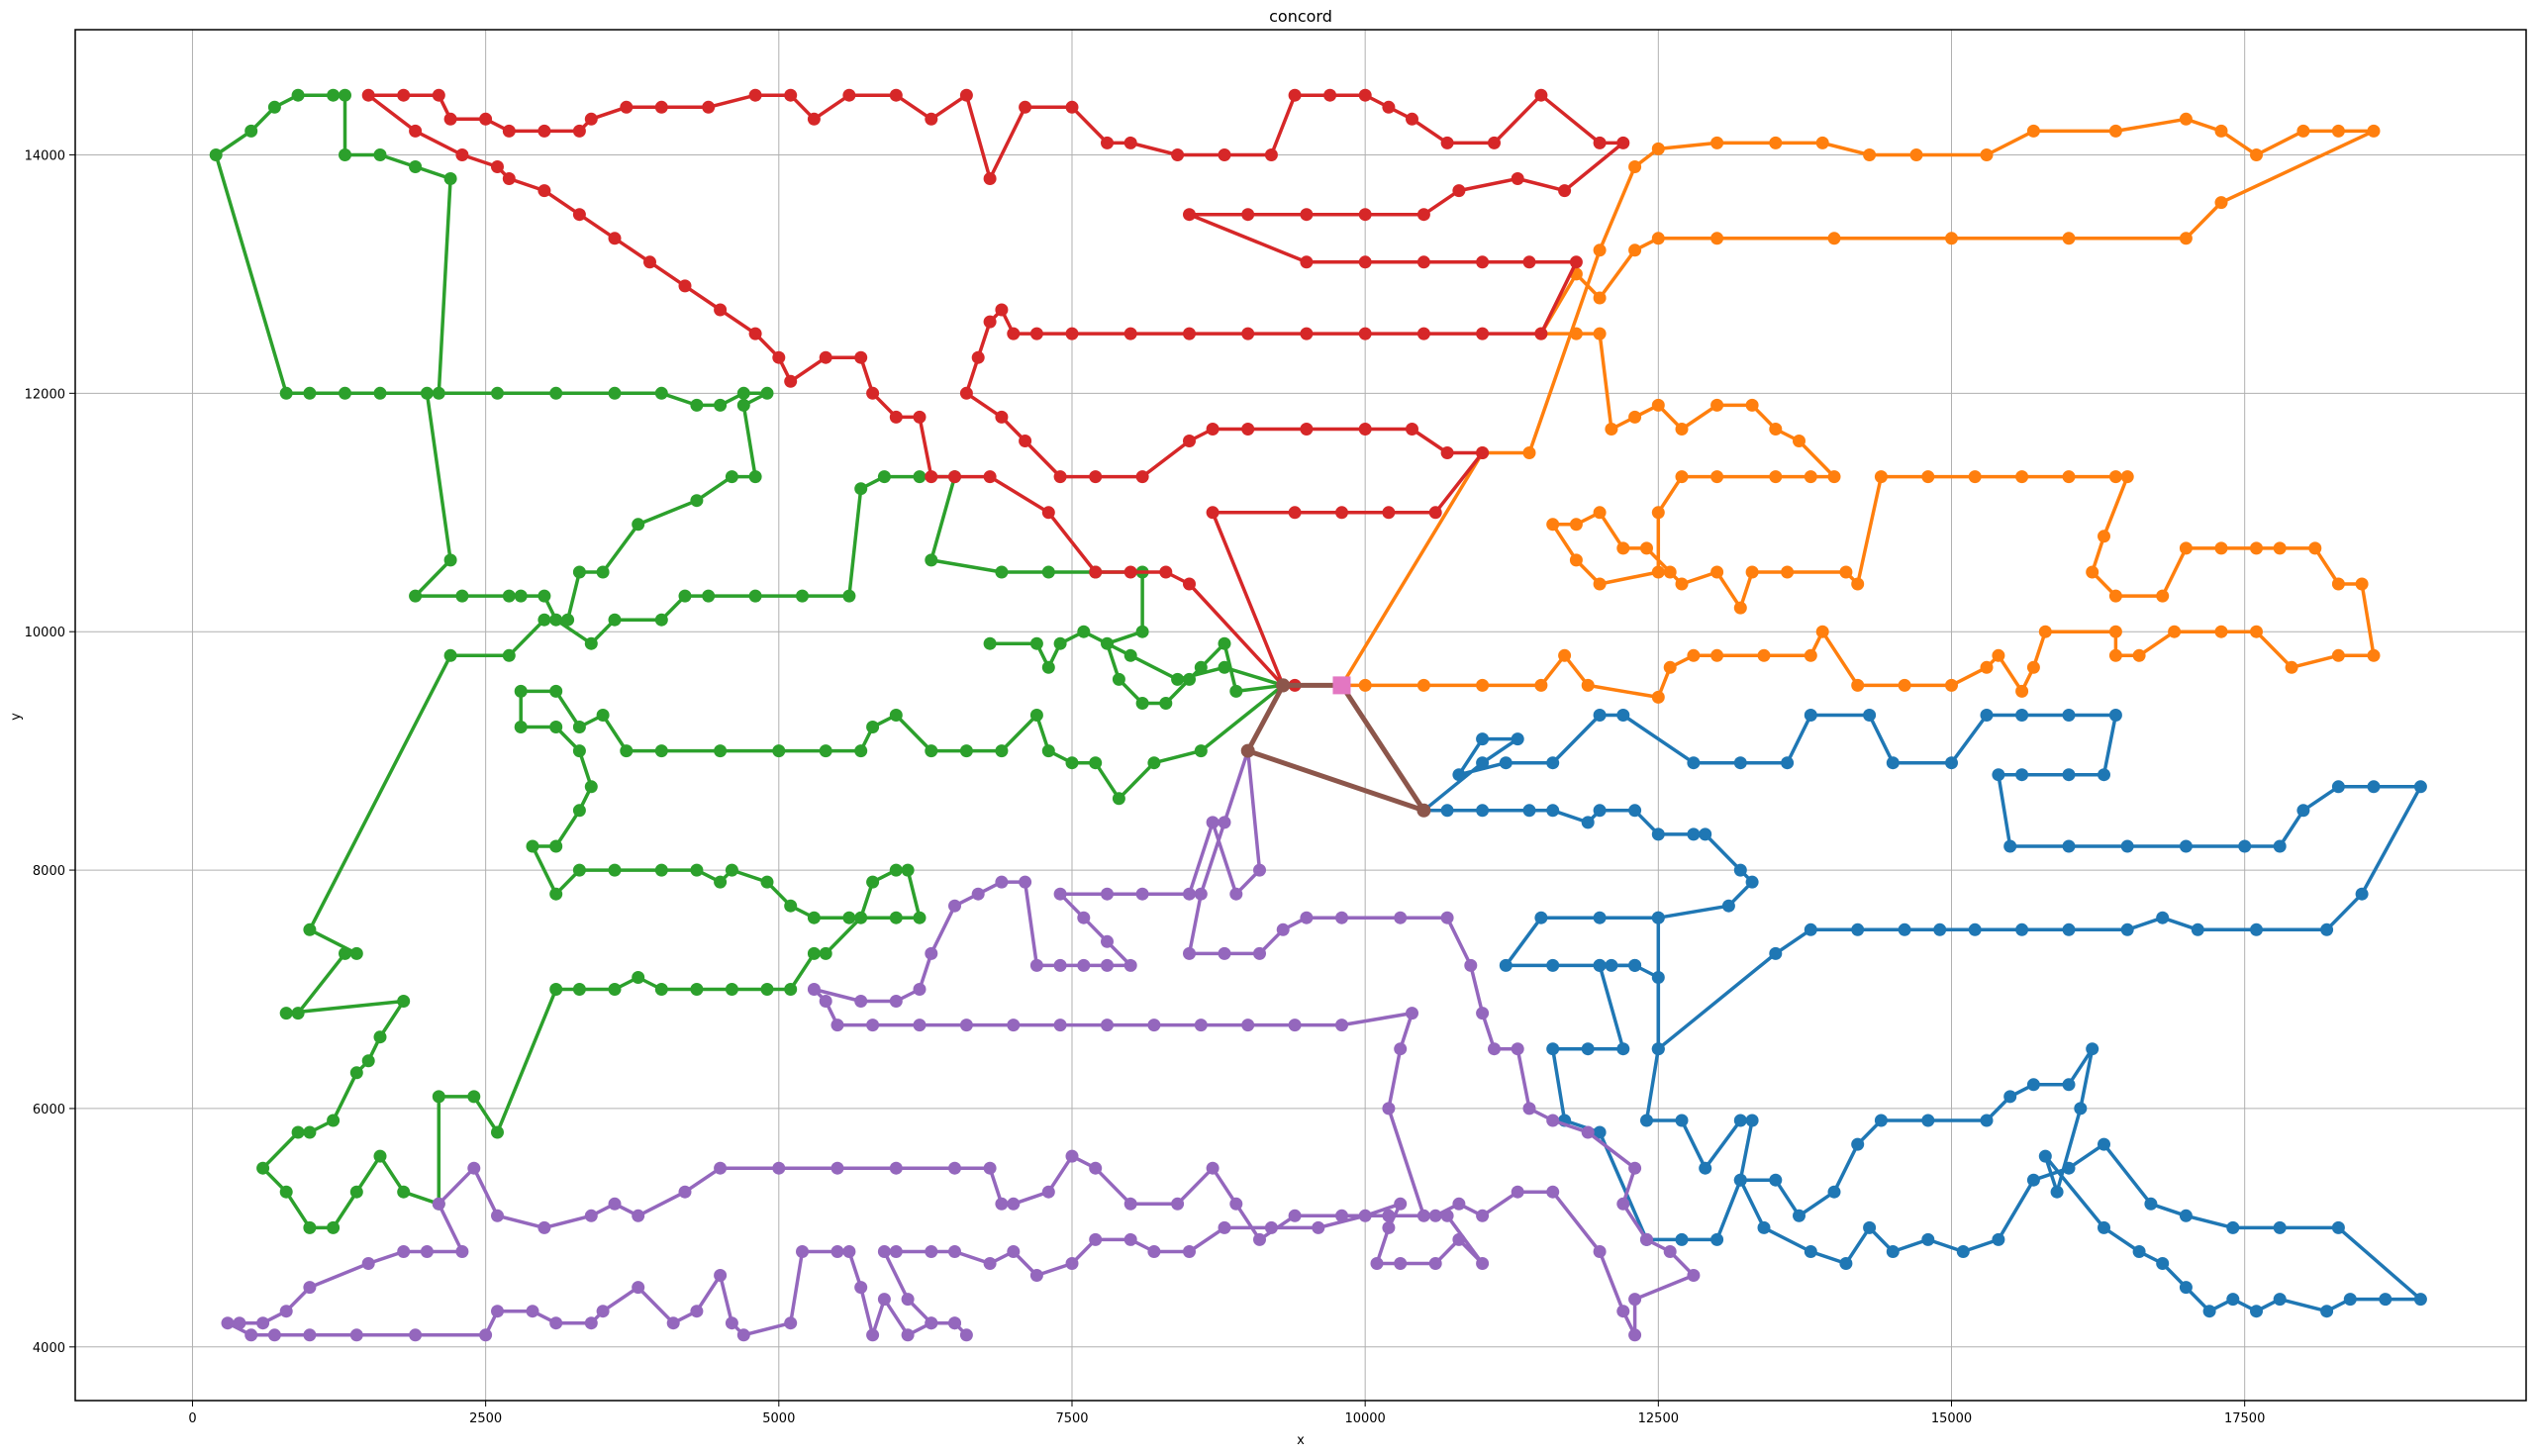 The height and width of the screenshot is (1456, 2538). I want to click on y-tick-label: 14000, so click(45, 155).